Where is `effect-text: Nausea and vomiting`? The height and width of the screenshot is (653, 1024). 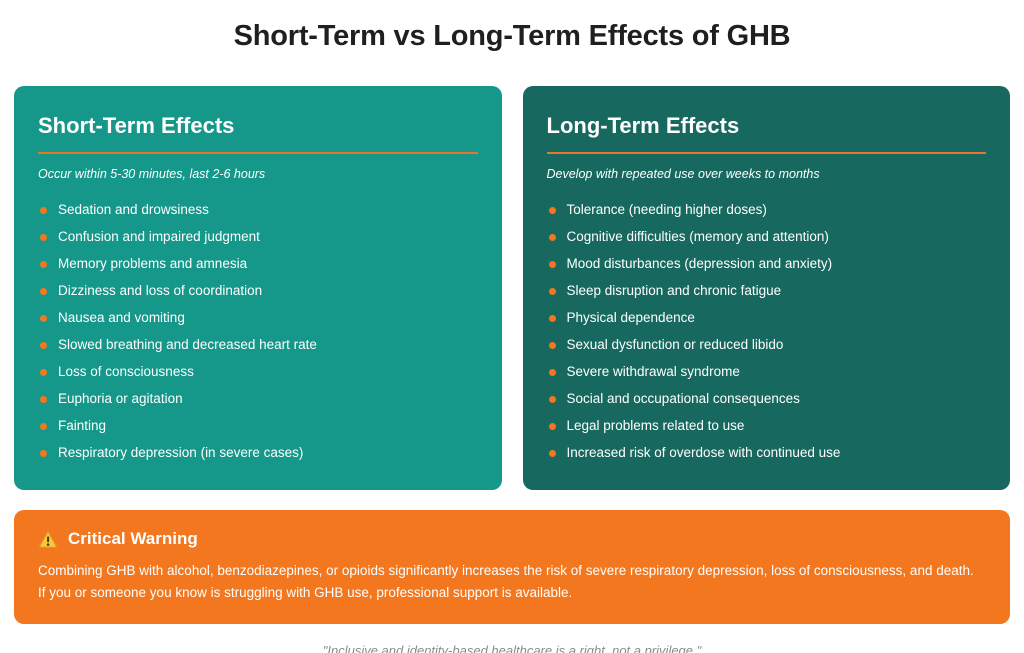 effect-text: Nausea and vomiting is located at coordinates (121, 317).